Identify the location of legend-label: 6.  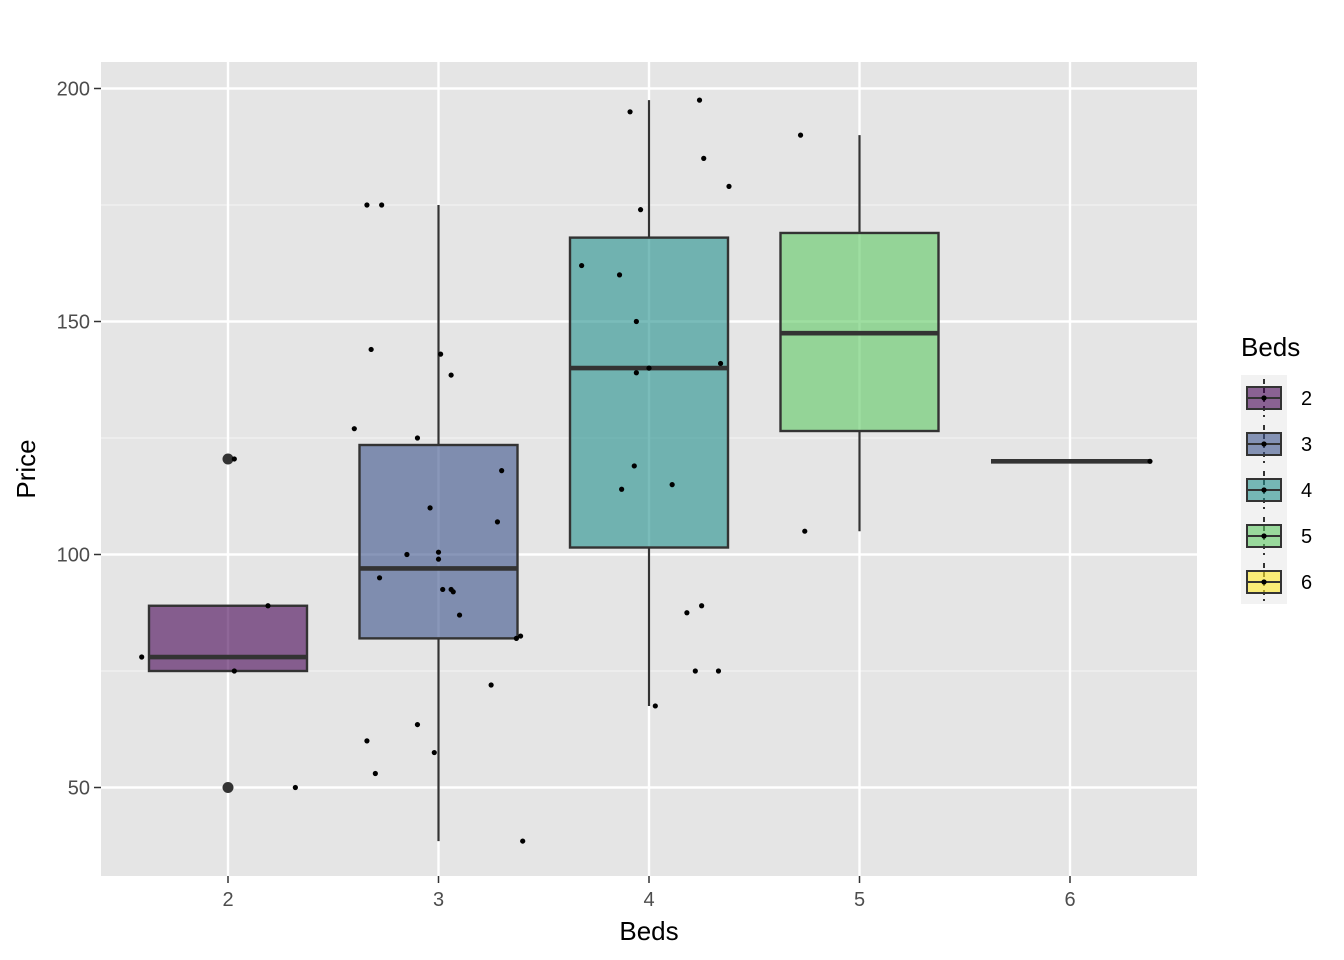
(1306, 583).